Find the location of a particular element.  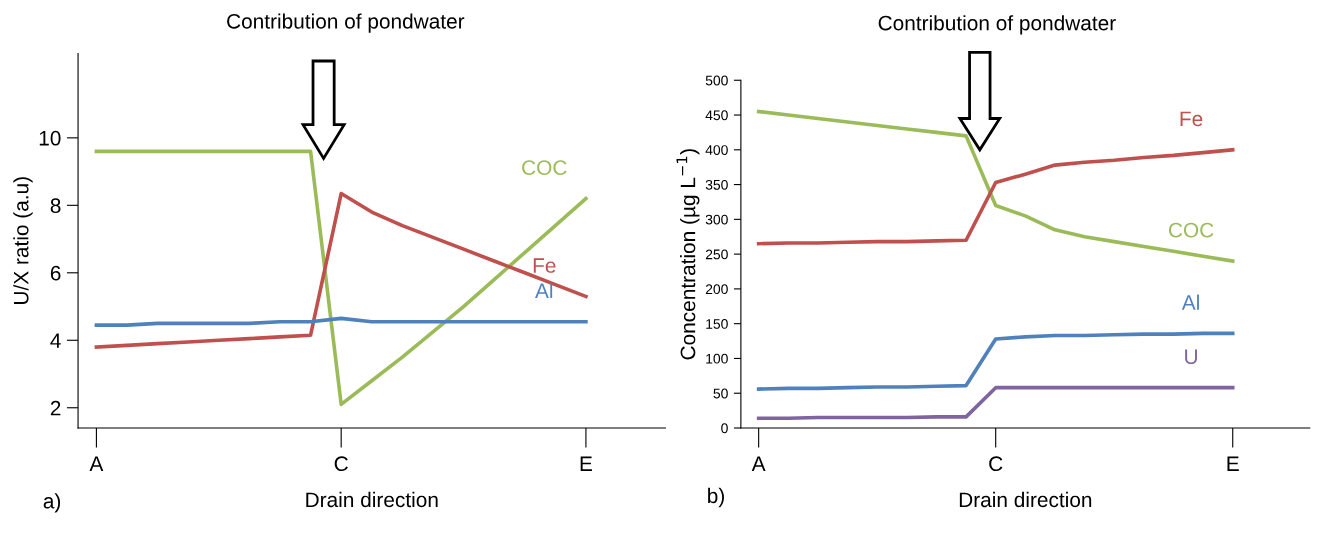

y-tick-label: 100 is located at coordinates (717, 358).